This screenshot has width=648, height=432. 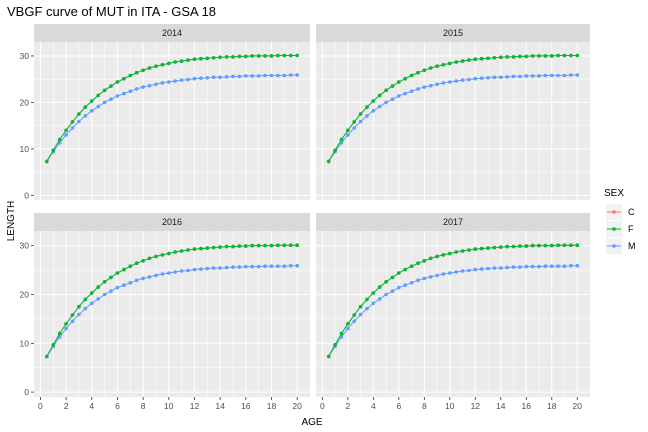 I want to click on series-F, so click(x=453, y=301).